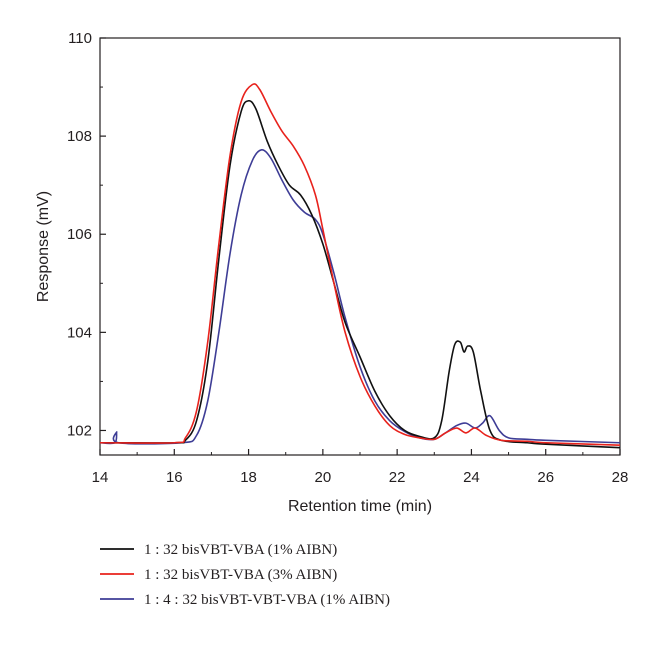 The height and width of the screenshot is (646, 660). What do you see at coordinates (471, 477) in the screenshot?
I see `x-tick-label: 24` at bounding box center [471, 477].